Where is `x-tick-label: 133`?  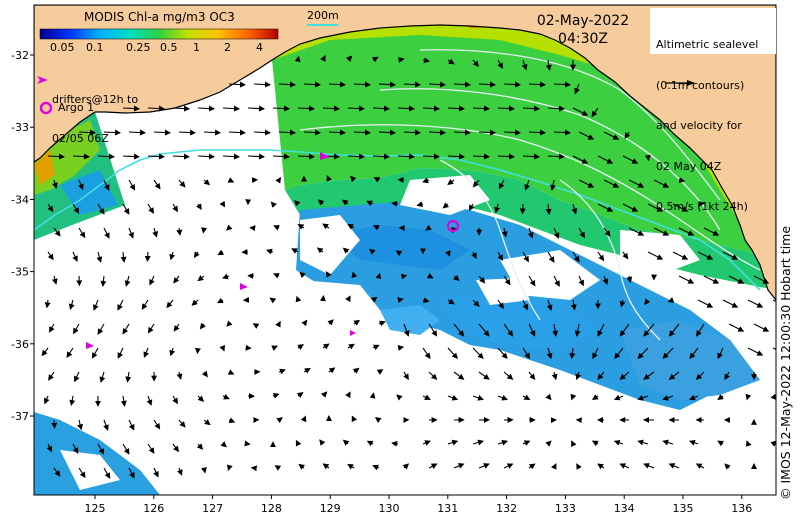
x-tick-label: 133 is located at coordinates (565, 508).